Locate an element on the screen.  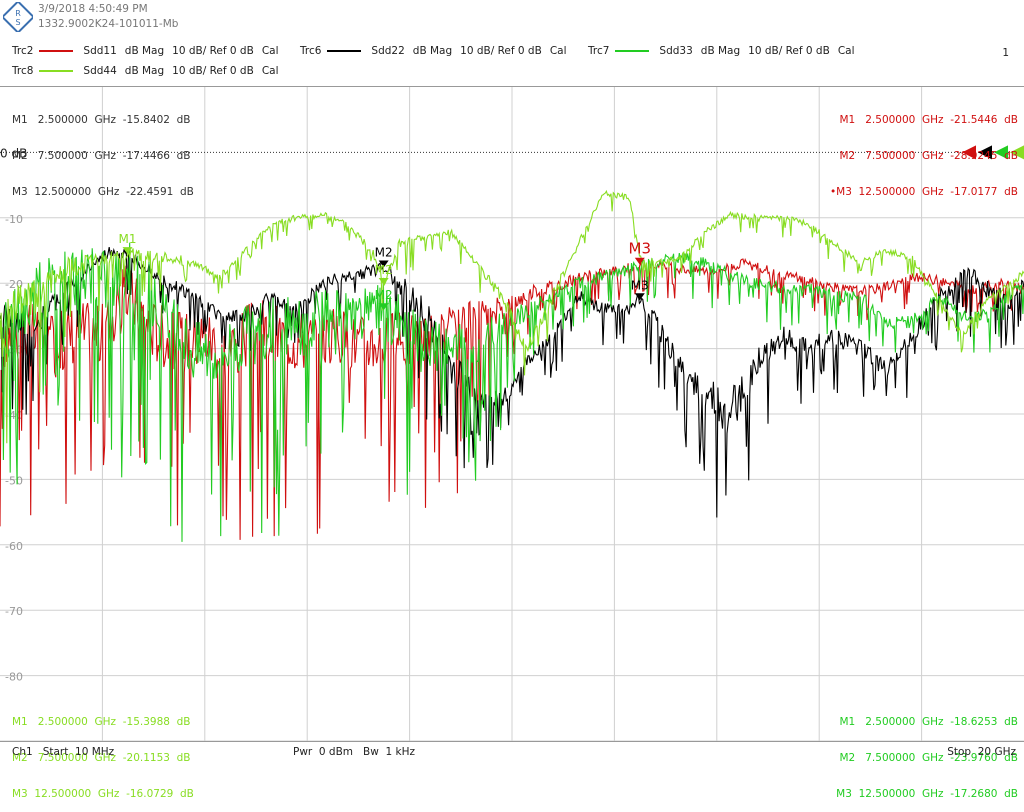
start-value: 10 MHz is located at coordinates (95, 752).